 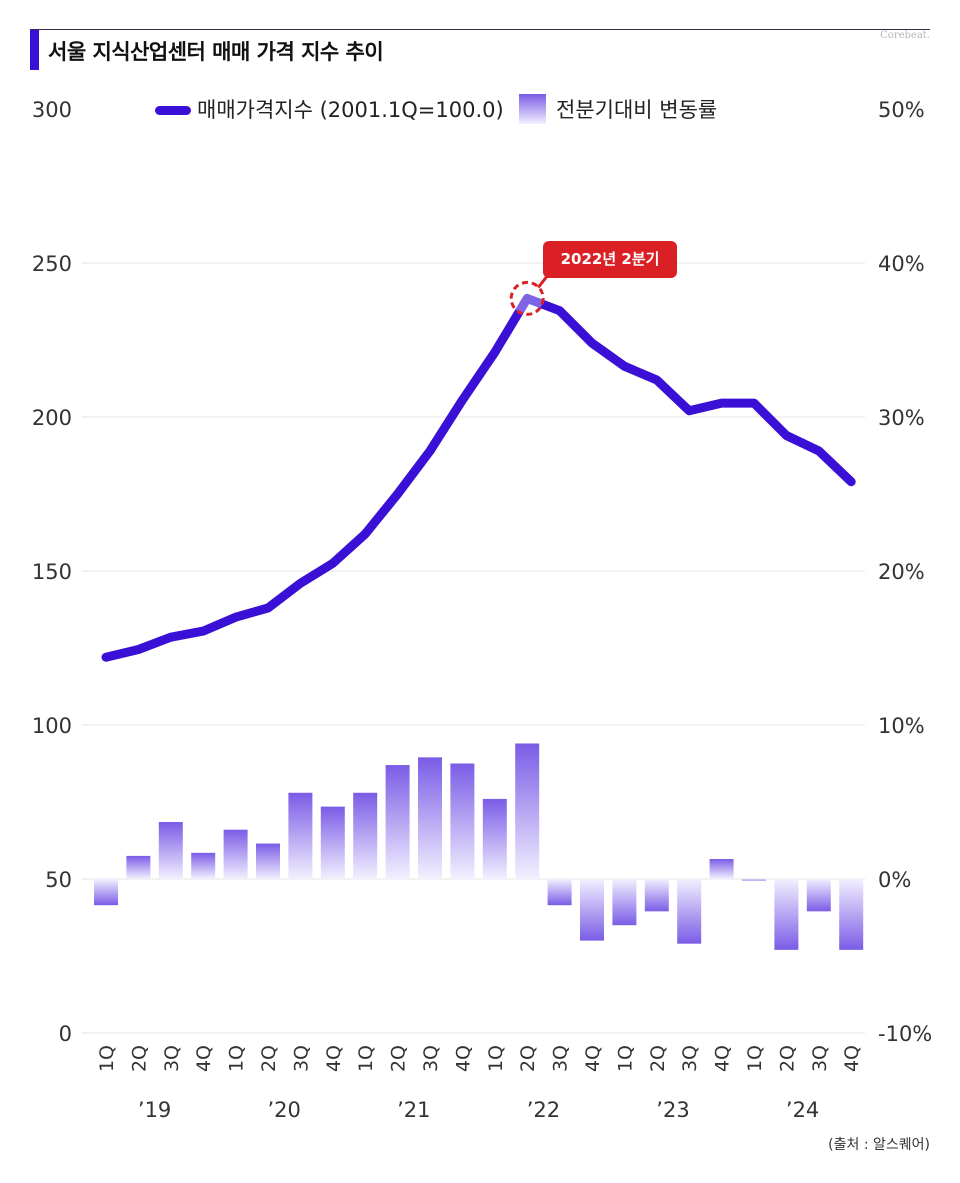 I want to click on year-label: ’20, so click(x=283, y=1110).